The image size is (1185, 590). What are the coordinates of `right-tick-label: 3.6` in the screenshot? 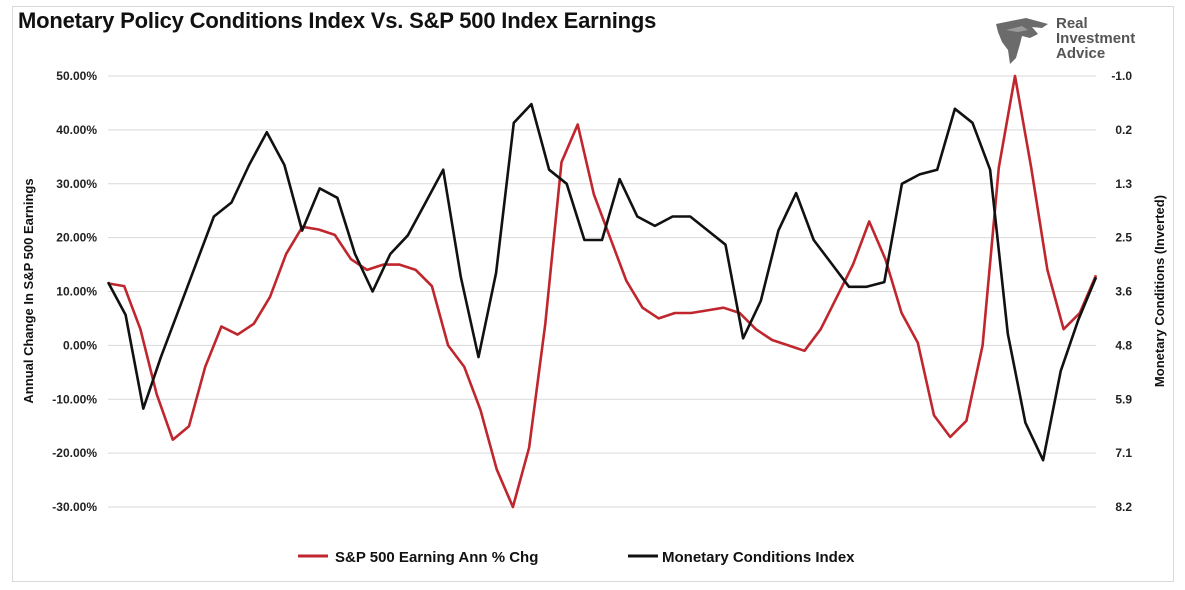 It's located at (1123, 292).